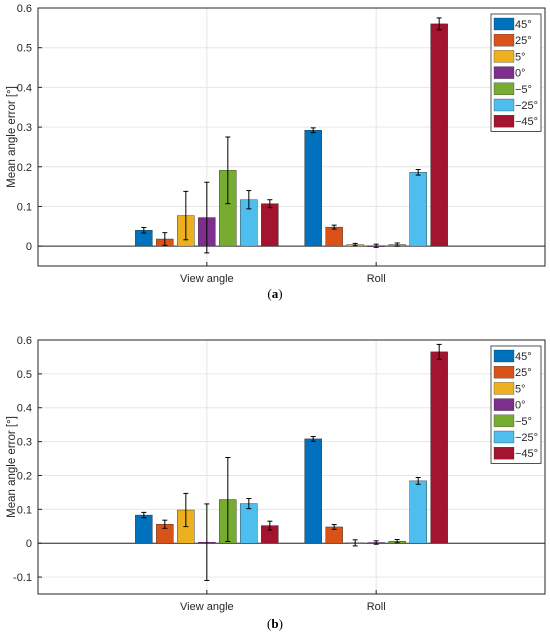  I want to click on panel-caption: (a), so click(274, 293).